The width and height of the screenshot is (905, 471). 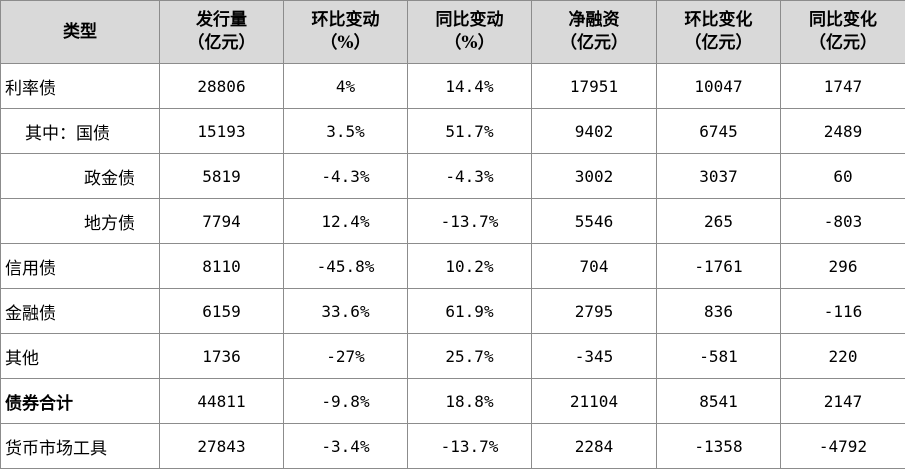 What do you see at coordinates (345, 311) in the screenshot?
I see `cell-mom-change: 33.6%` at bounding box center [345, 311].